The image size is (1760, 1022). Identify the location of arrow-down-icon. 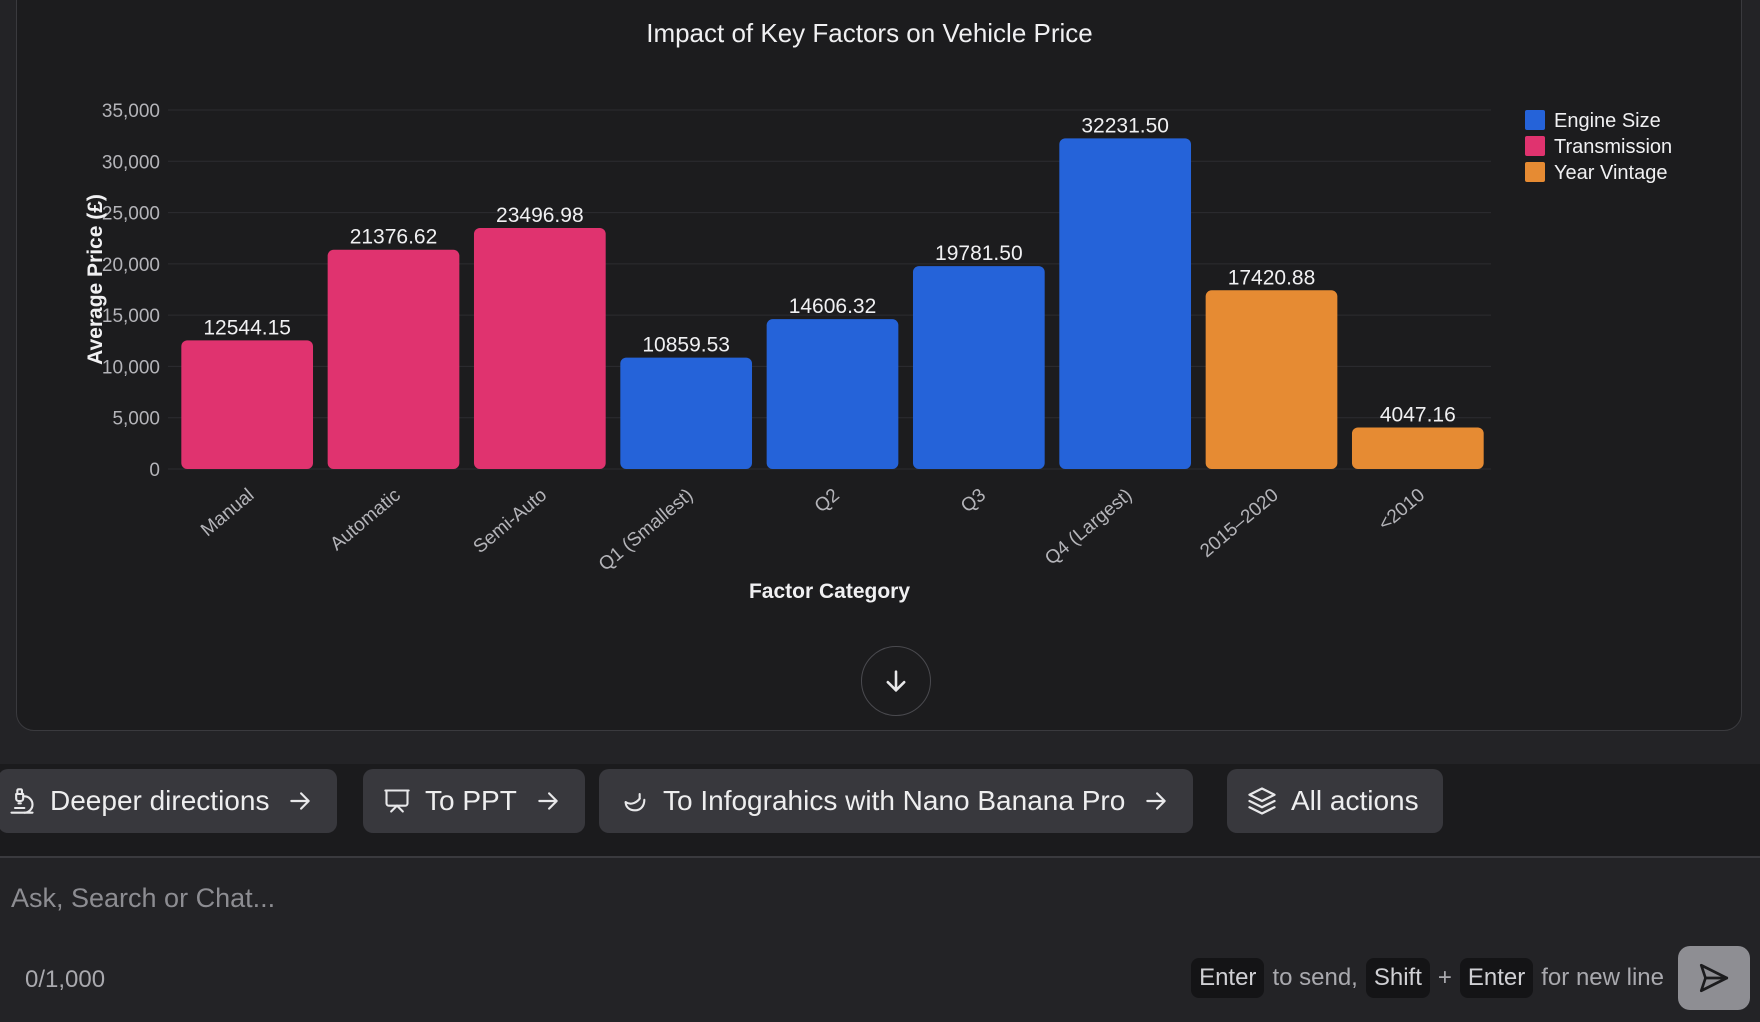
(896, 681).